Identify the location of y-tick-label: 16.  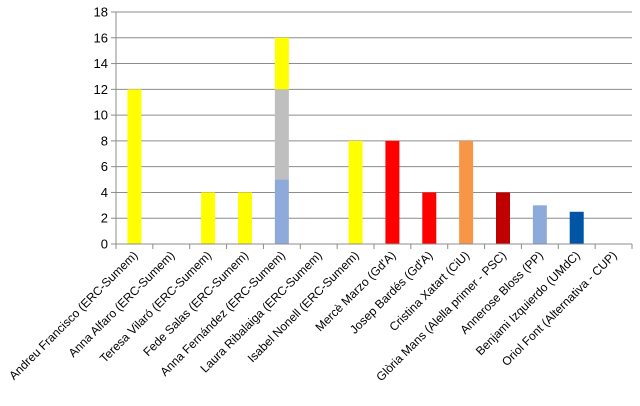
(101, 37).